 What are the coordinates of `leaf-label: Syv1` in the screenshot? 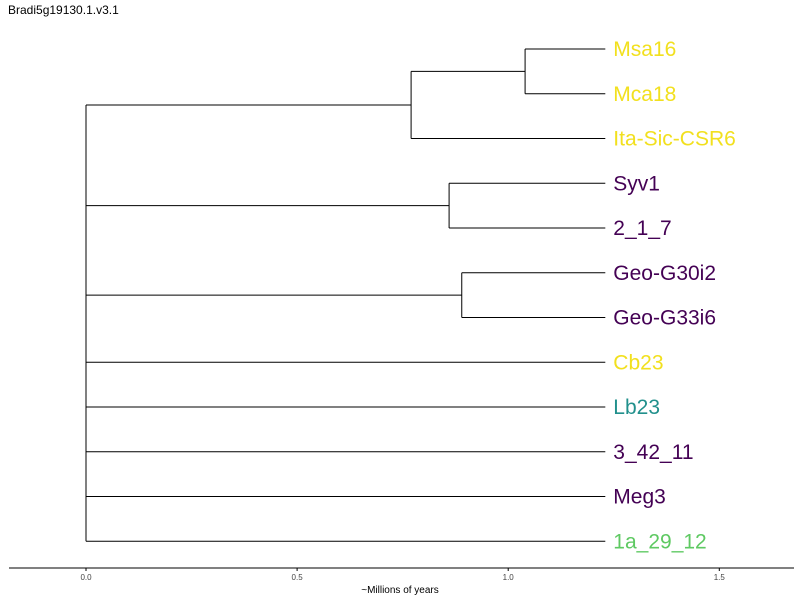 It's located at (636, 183).